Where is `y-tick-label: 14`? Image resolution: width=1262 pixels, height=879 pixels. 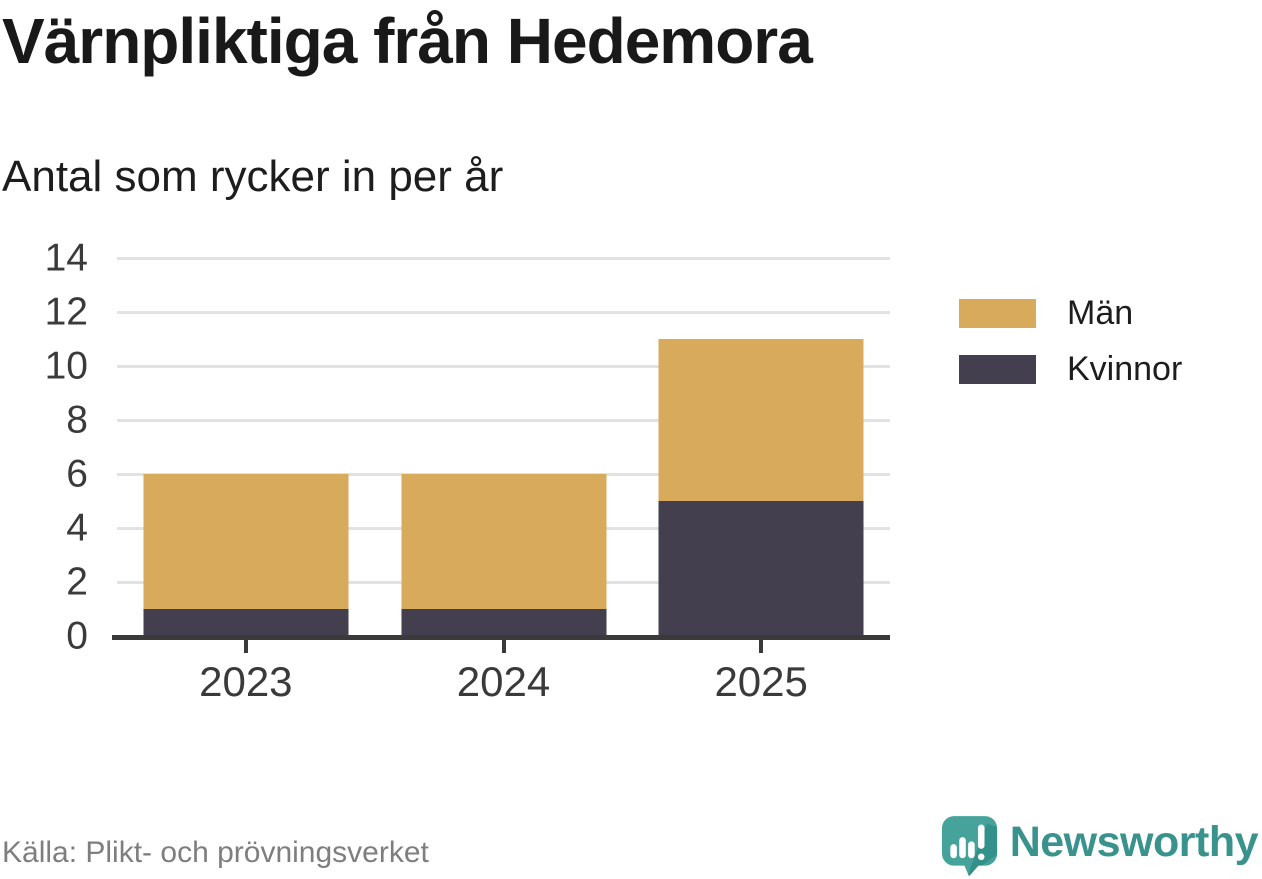 y-tick-label: 14 is located at coordinates (66, 258).